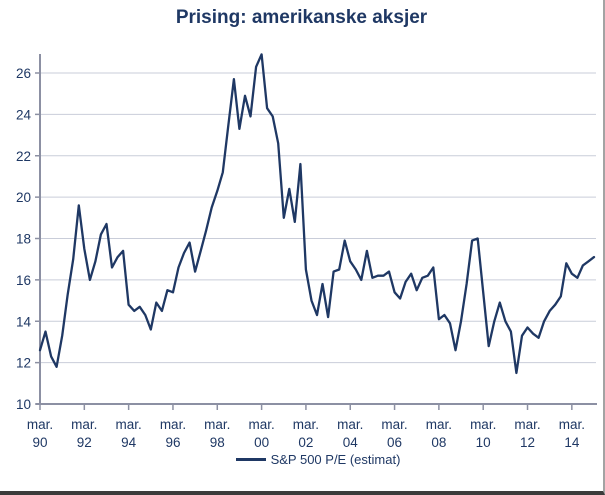 This screenshot has height=495, width=605. I want to click on y-tick-label: 22, so click(23, 156).